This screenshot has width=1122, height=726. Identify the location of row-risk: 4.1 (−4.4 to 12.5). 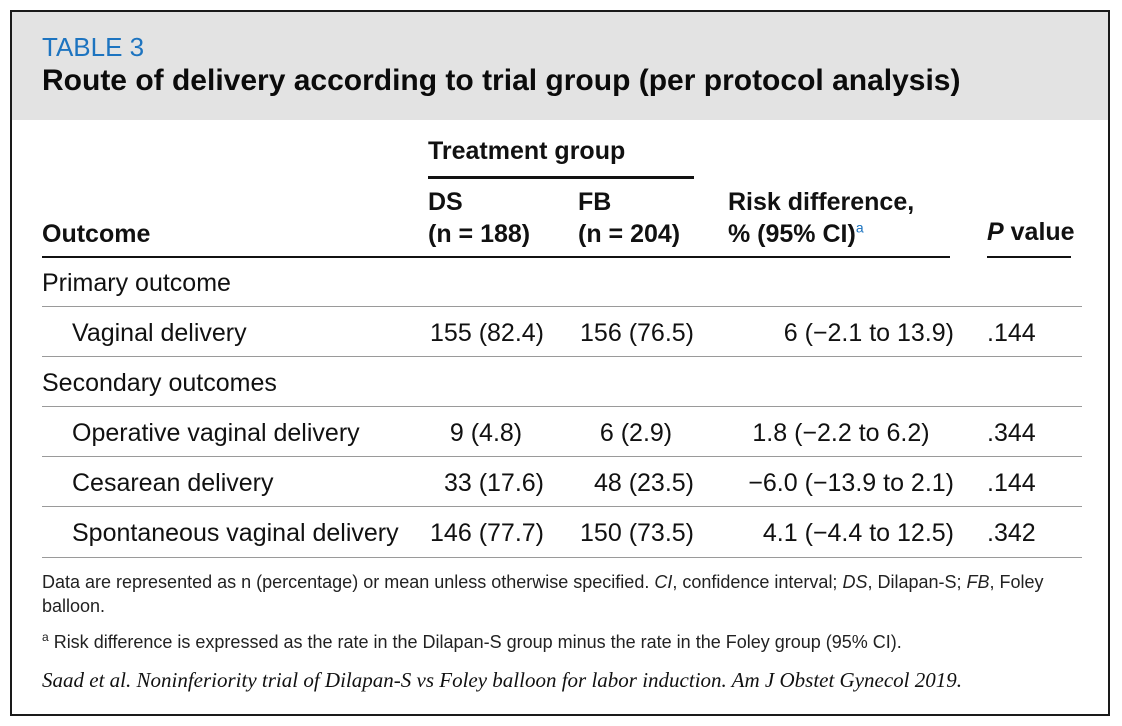
(858, 533).